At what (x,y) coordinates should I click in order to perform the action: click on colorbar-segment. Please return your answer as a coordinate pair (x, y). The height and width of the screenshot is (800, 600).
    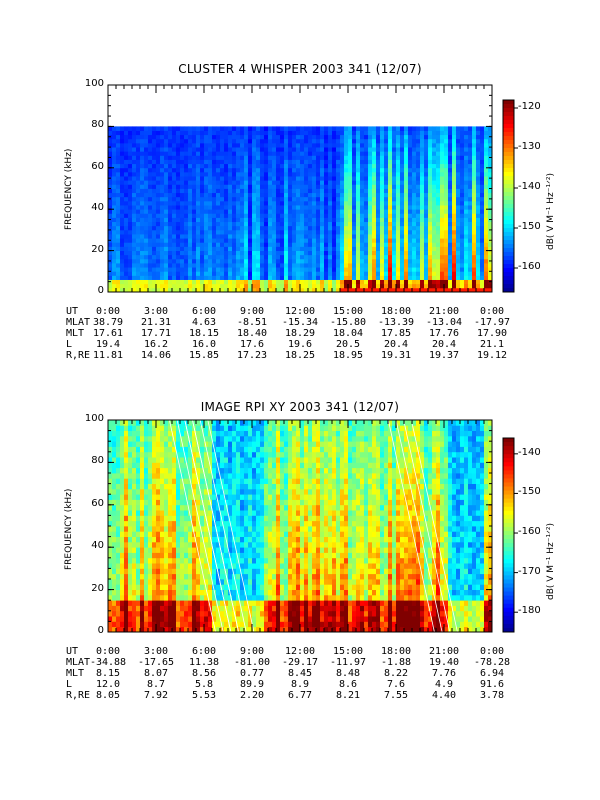
    Looking at the image, I should click on (508, 198).